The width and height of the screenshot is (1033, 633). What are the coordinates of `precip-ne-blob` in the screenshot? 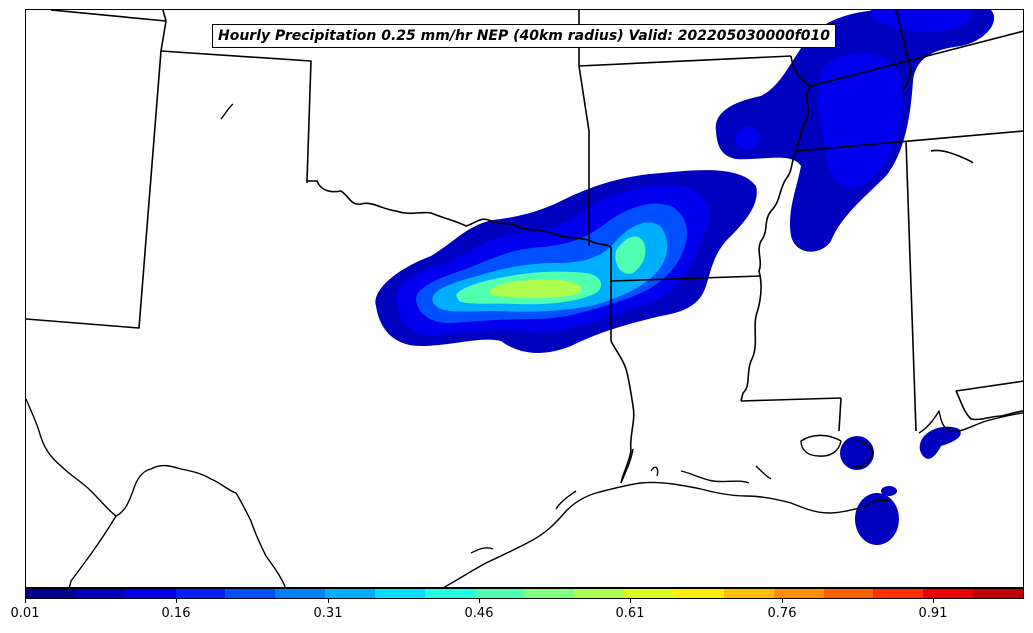 It's located at (747, 138).